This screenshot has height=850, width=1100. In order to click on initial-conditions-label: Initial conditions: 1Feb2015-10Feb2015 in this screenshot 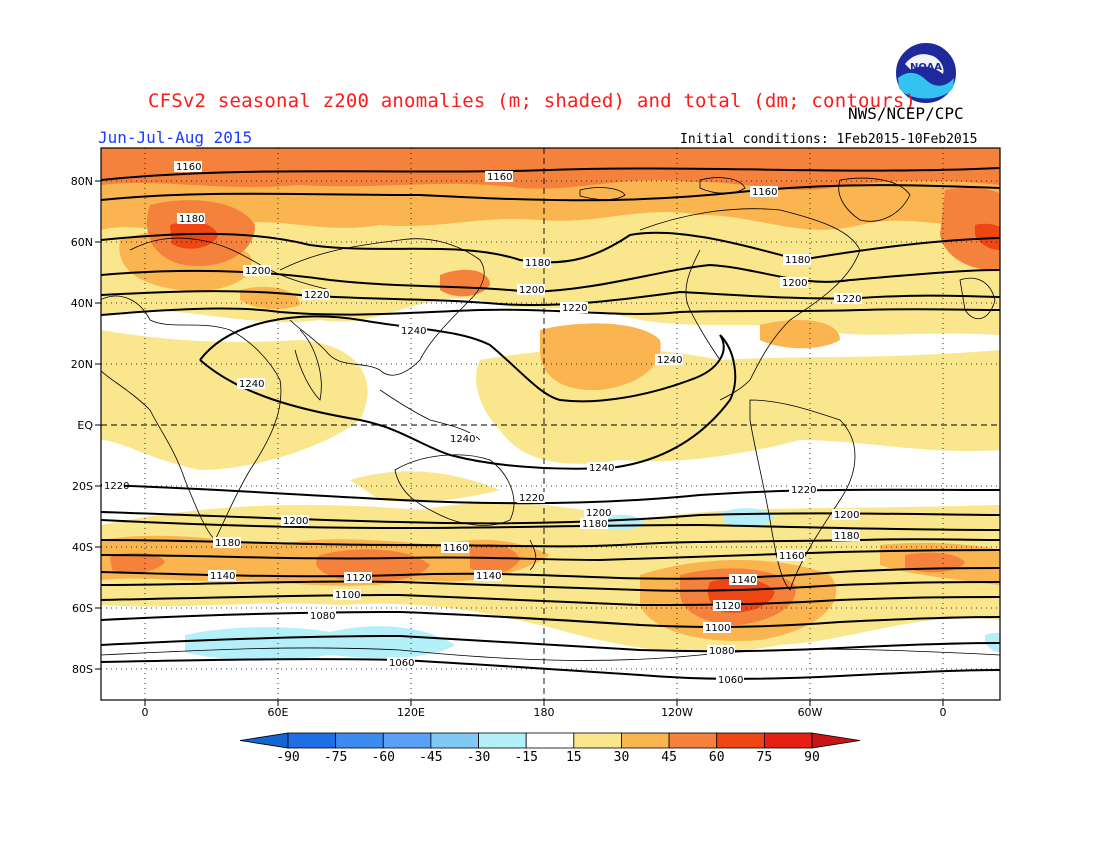, I will do `click(829, 139)`.